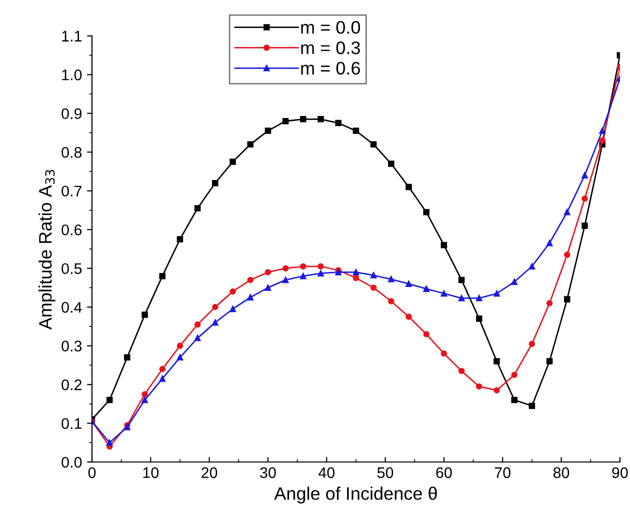 The width and height of the screenshot is (630, 528). Describe the element at coordinates (72, 384) in the screenshot. I see `y-tick-label: 0.2` at that location.